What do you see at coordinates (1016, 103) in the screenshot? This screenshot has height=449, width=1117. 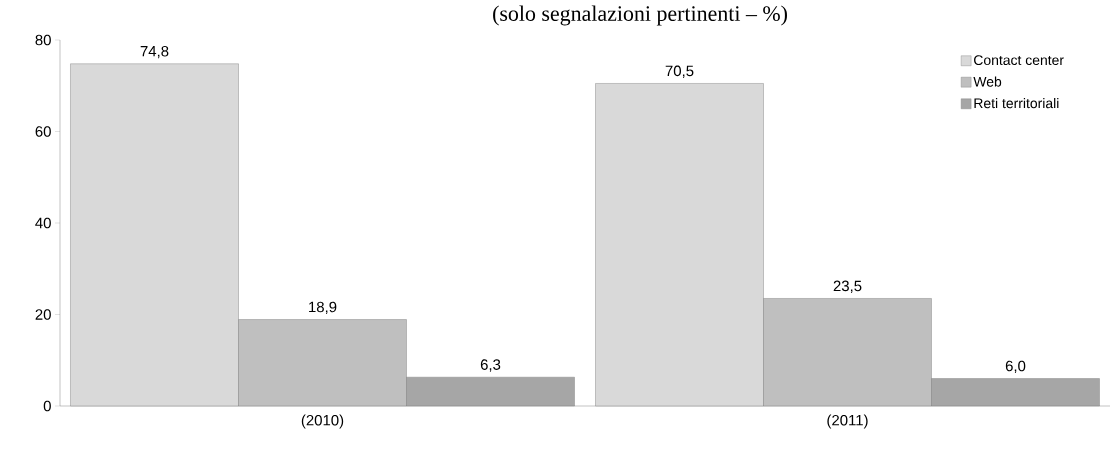 I see `legend-label: Reti territoriali` at bounding box center [1016, 103].